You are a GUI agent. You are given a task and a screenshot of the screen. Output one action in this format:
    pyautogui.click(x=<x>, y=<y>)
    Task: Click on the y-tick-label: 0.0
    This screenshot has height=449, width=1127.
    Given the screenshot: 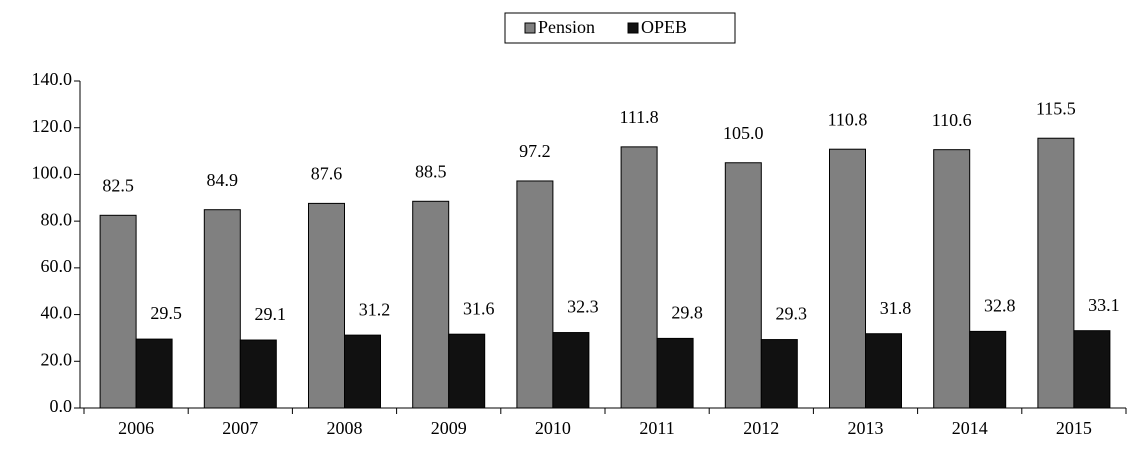 What is the action you would take?
    pyautogui.click(x=61, y=406)
    